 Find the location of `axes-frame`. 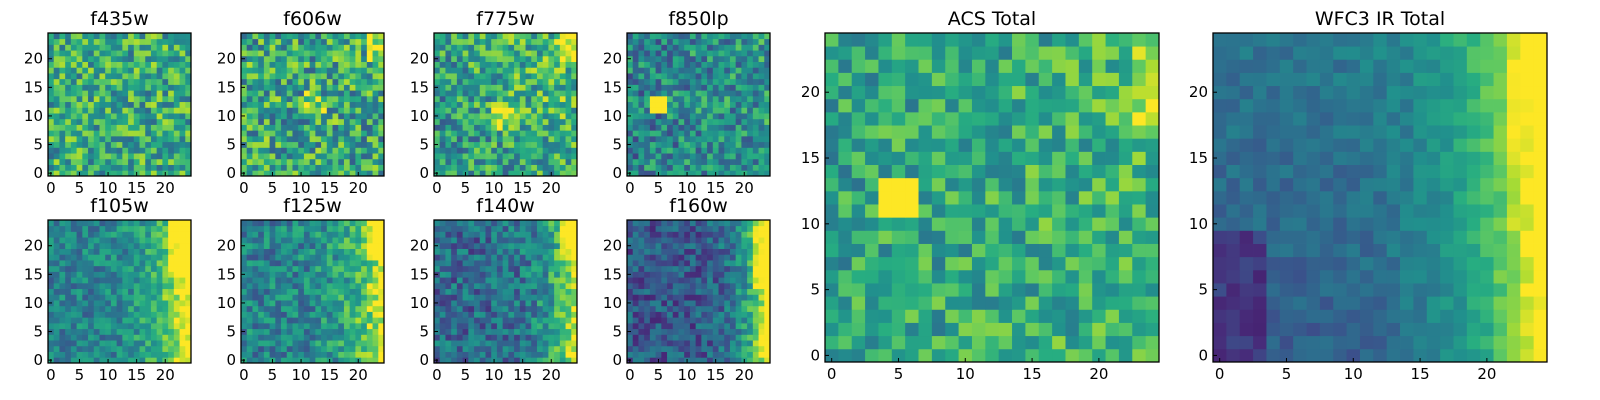

axes-frame is located at coordinates (119, 104).